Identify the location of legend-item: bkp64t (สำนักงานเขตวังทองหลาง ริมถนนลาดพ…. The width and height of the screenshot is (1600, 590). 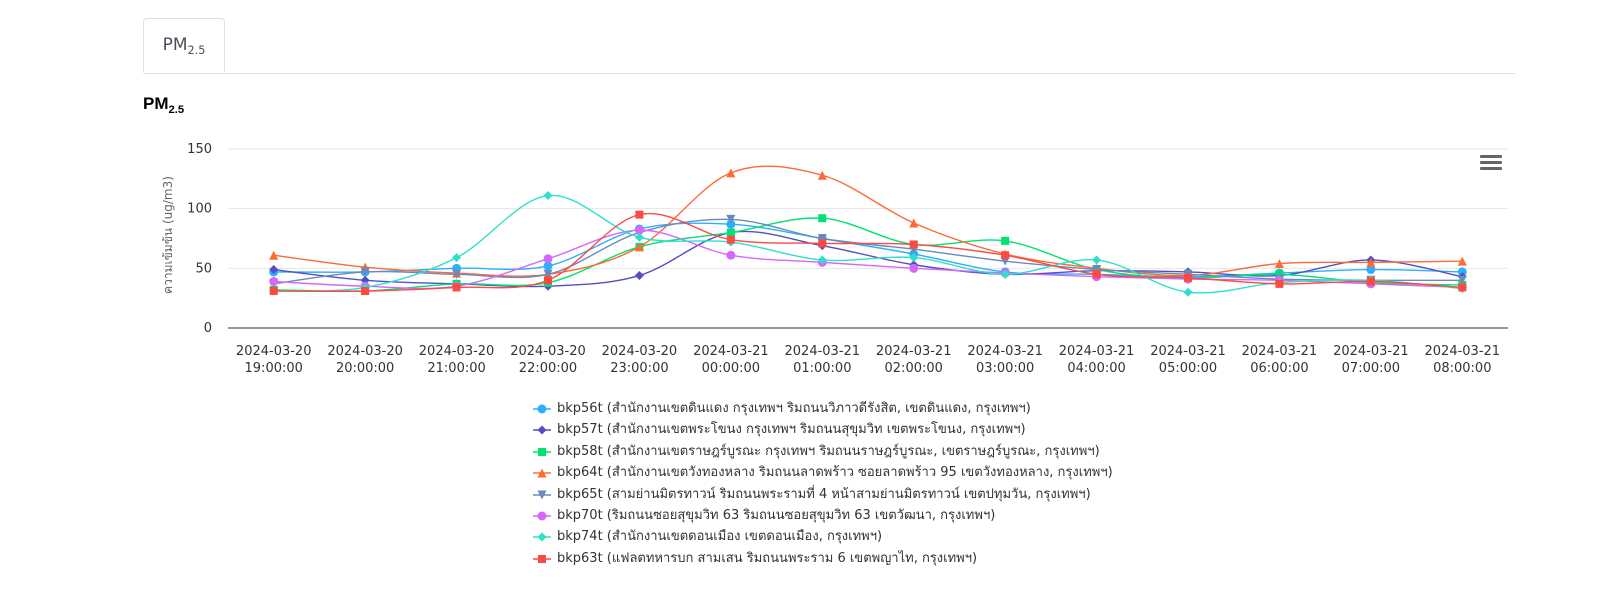
(823, 472).